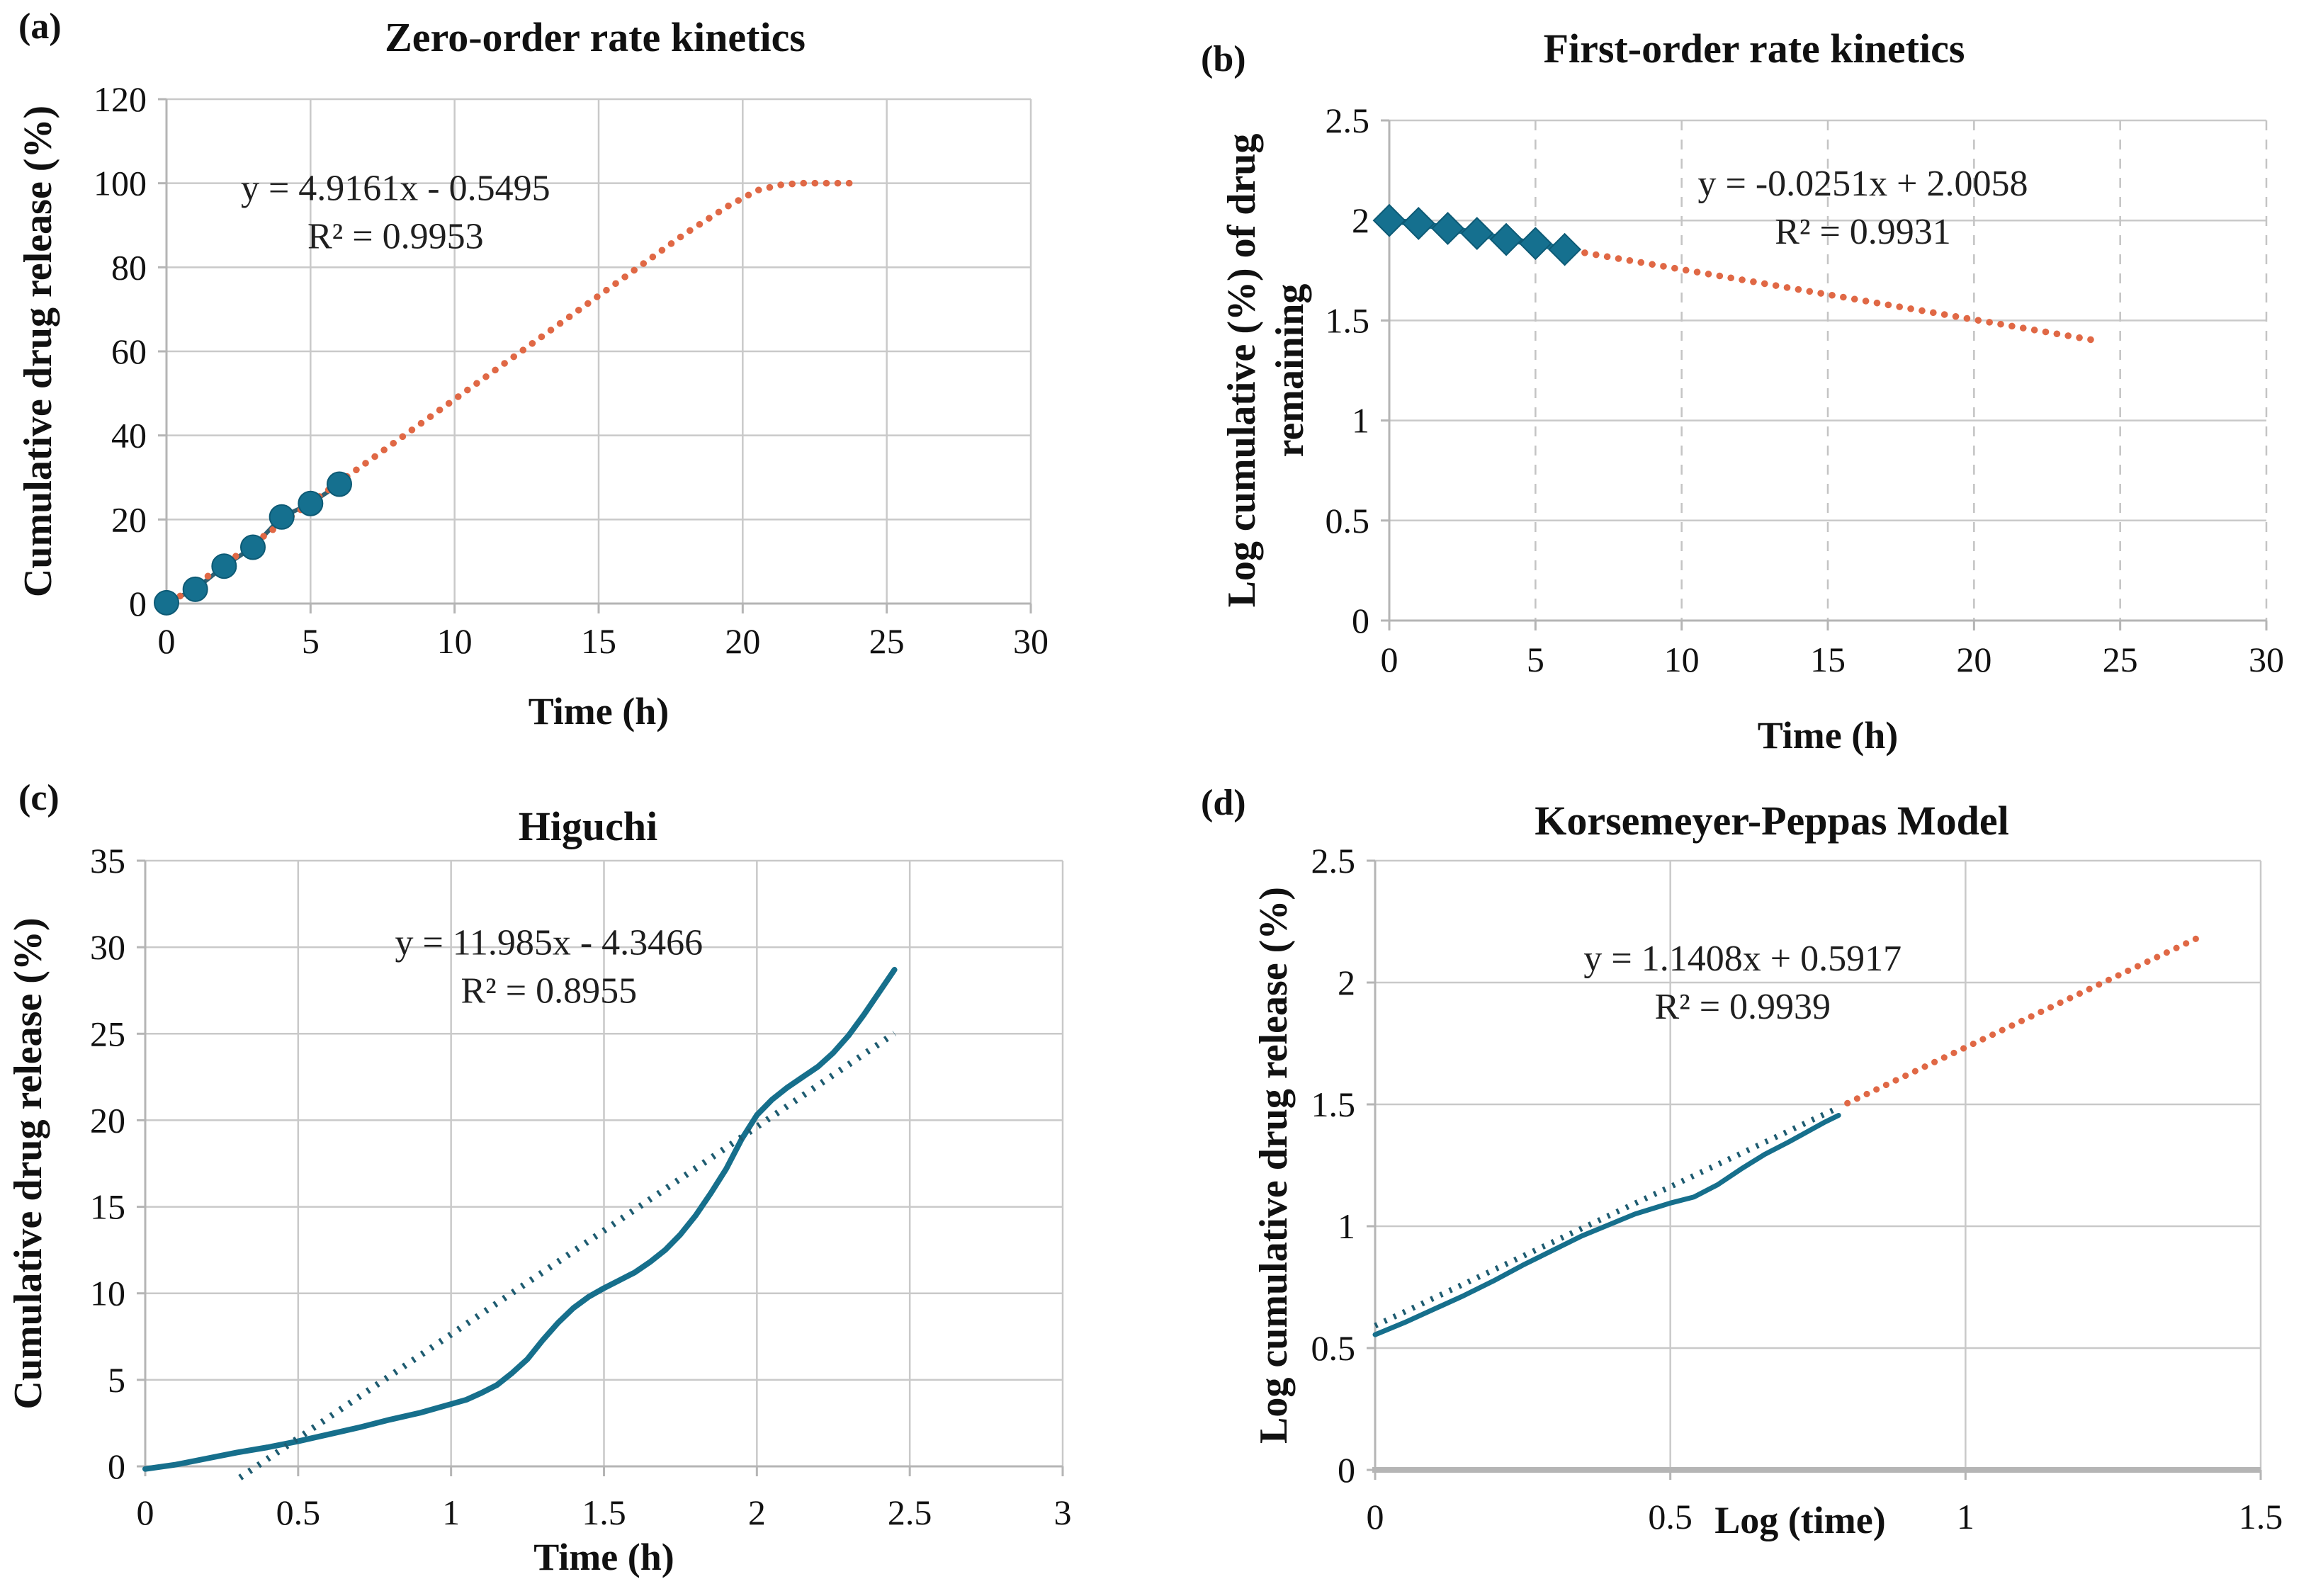 The image size is (2311, 1596). What do you see at coordinates (120, 99) in the screenshot?
I see `y-tick-label: 120` at bounding box center [120, 99].